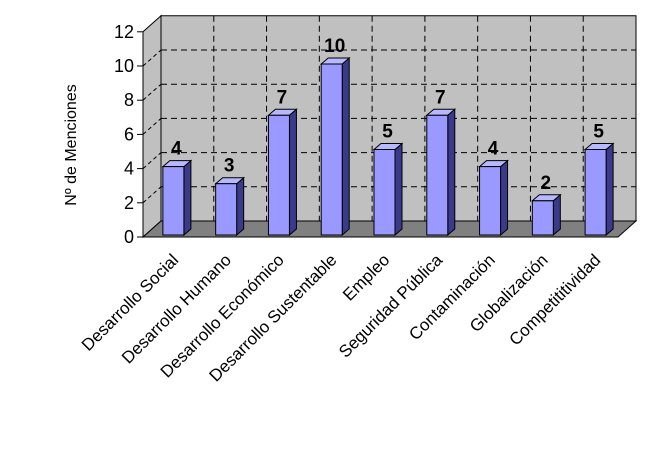  I want to click on side-wall, so click(152, 126).